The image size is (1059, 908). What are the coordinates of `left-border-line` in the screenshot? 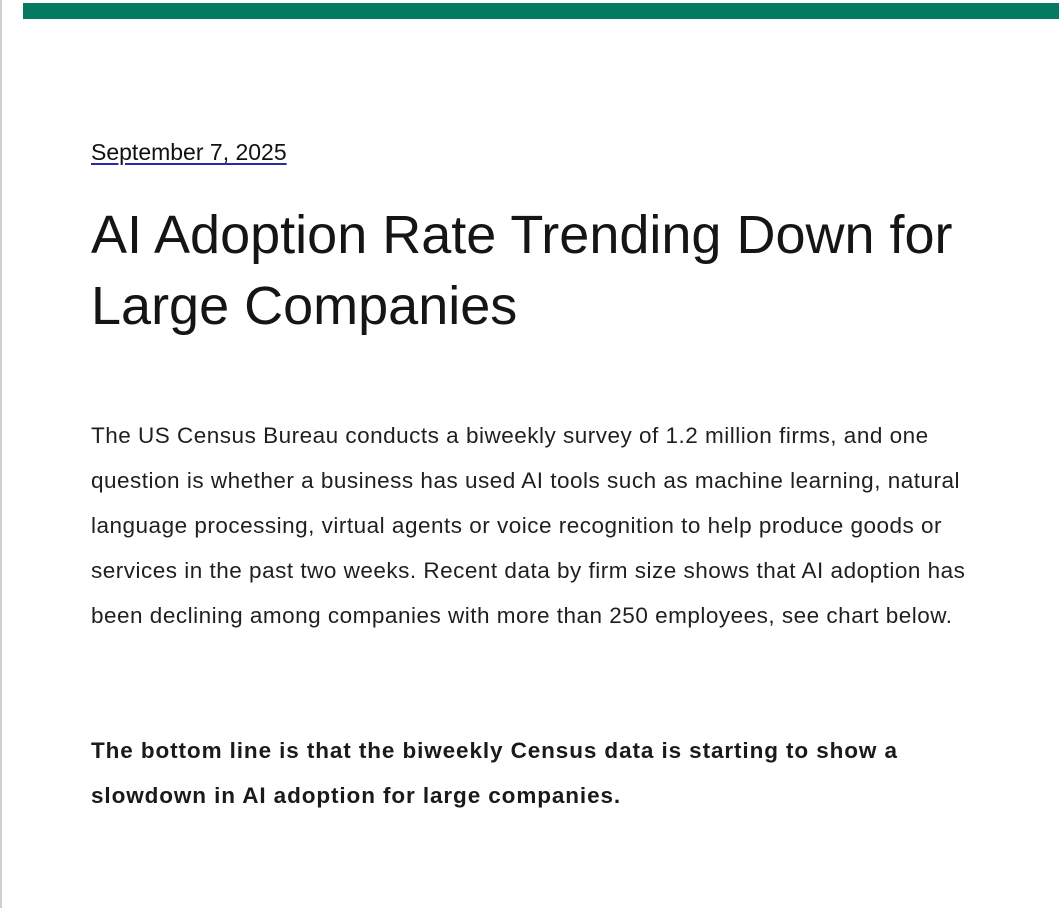 It's located at (1, 454).